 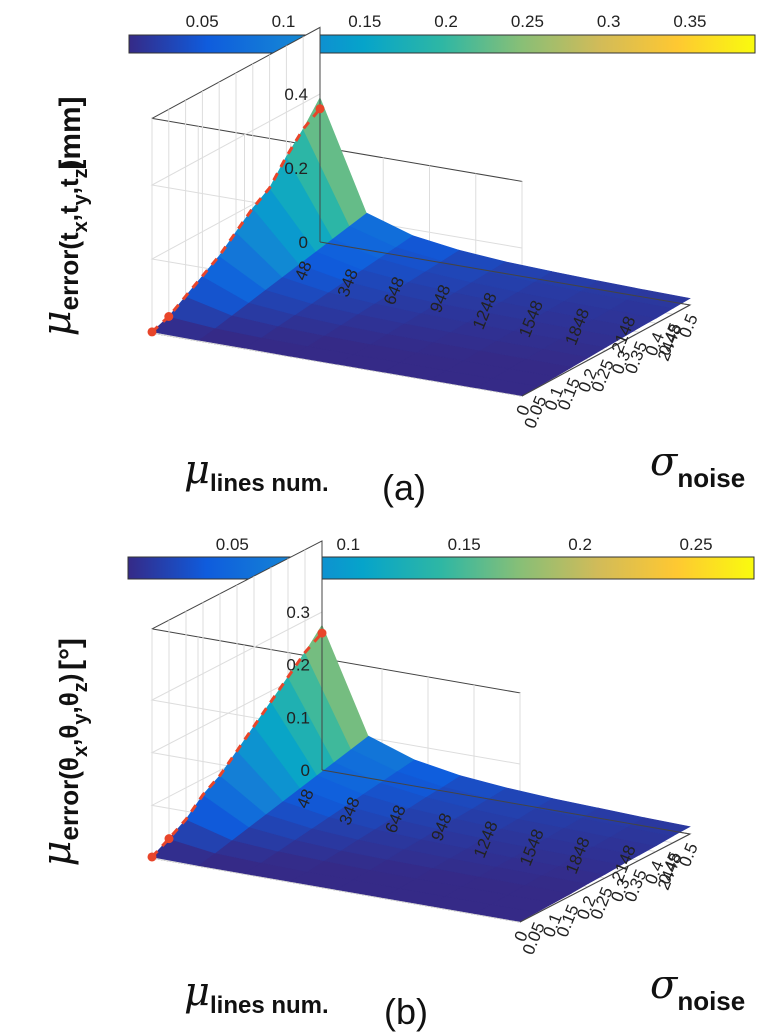 What do you see at coordinates (441, 568) in the screenshot?
I see `colorbar-b` at bounding box center [441, 568].